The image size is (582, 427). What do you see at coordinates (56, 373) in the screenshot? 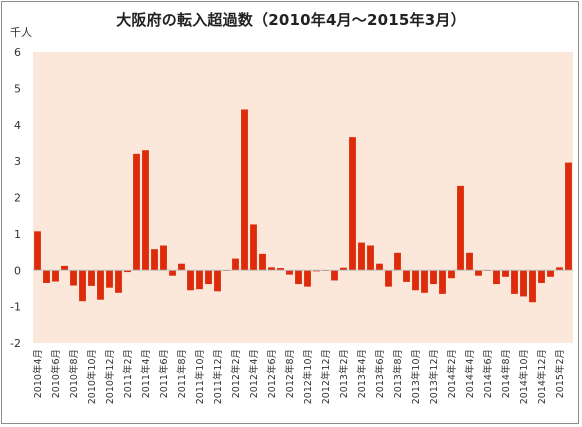
I see `x-tick-label: 2010年6月` at bounding box center [56, 373].